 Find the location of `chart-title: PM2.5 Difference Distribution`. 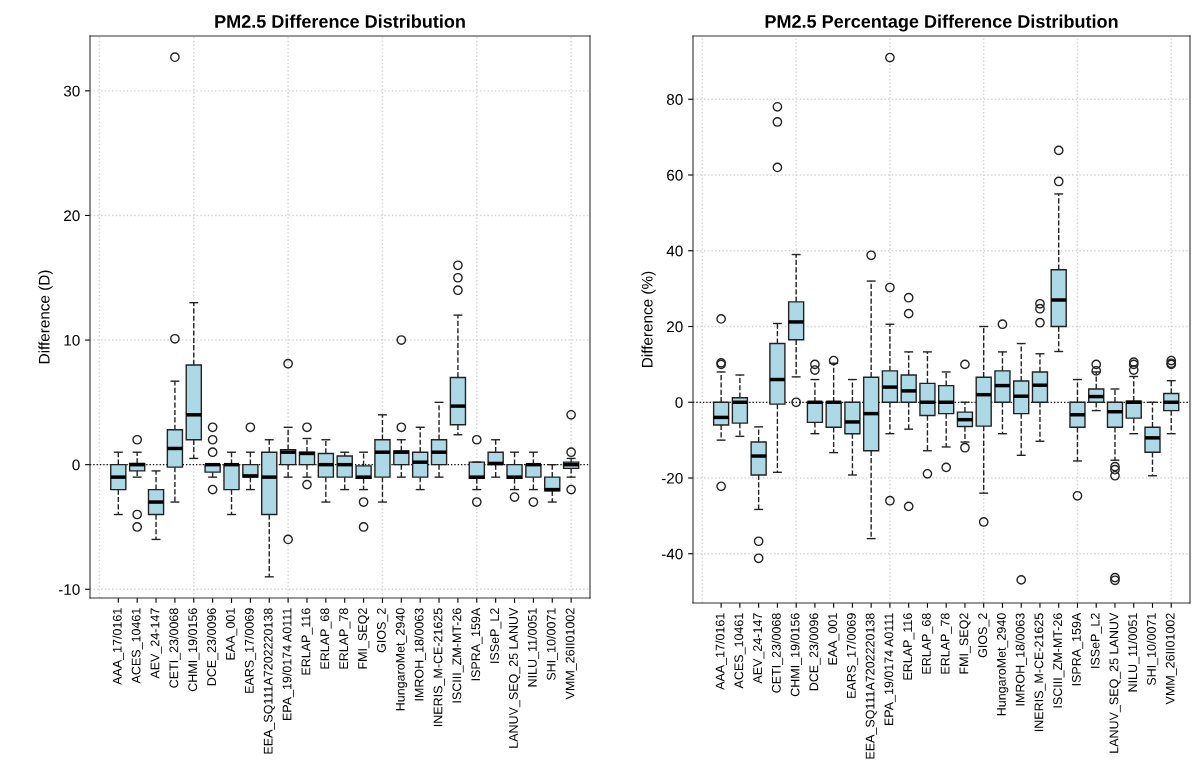

chart-title: PM2.5 Difference Distribution is located at coordinates (340, 21).